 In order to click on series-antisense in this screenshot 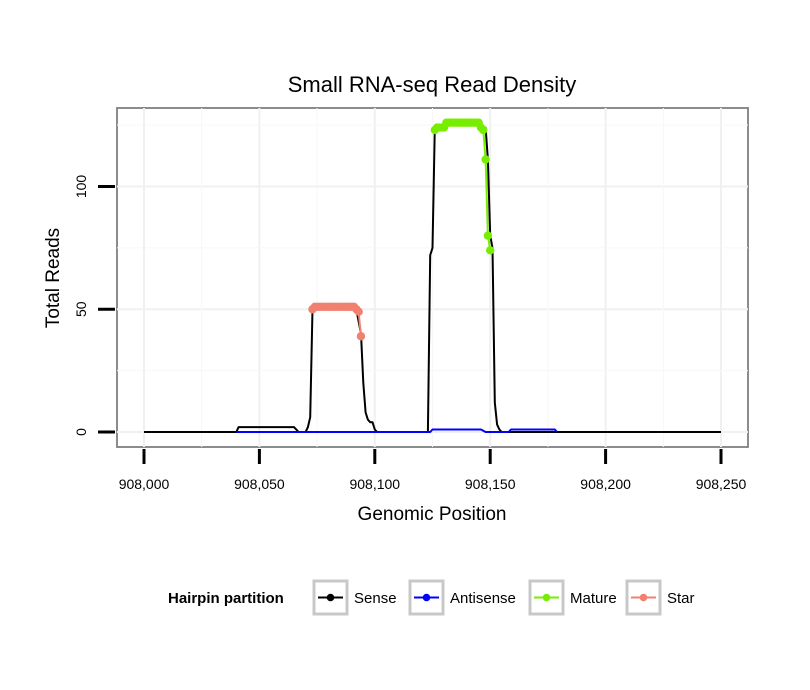, I will do `click(397, 430)`.